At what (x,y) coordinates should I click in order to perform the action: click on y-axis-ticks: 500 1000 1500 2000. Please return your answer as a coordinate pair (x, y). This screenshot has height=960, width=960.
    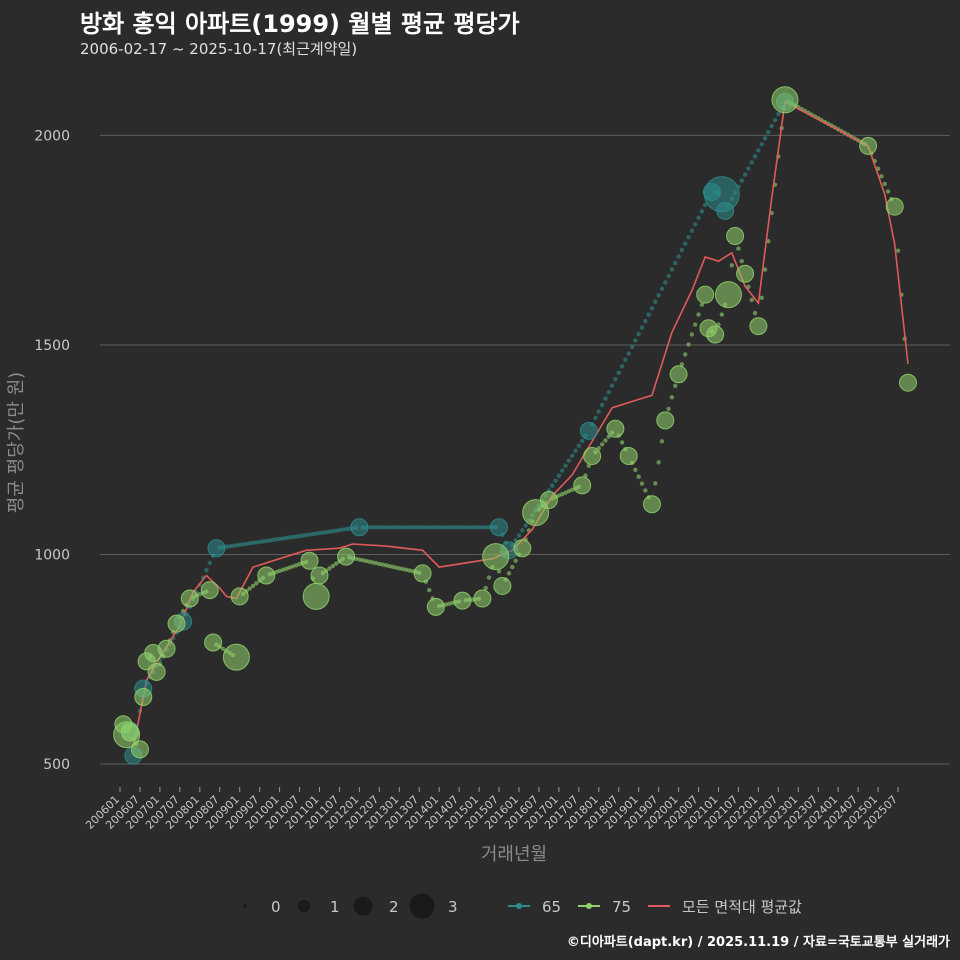
    Looking at the image, I should click on (52, 450).